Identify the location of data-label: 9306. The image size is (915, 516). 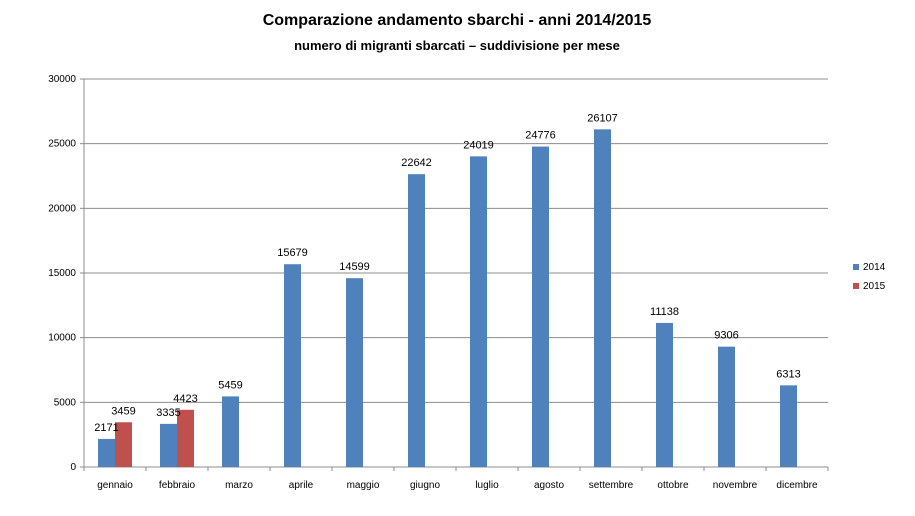
(726, 336).